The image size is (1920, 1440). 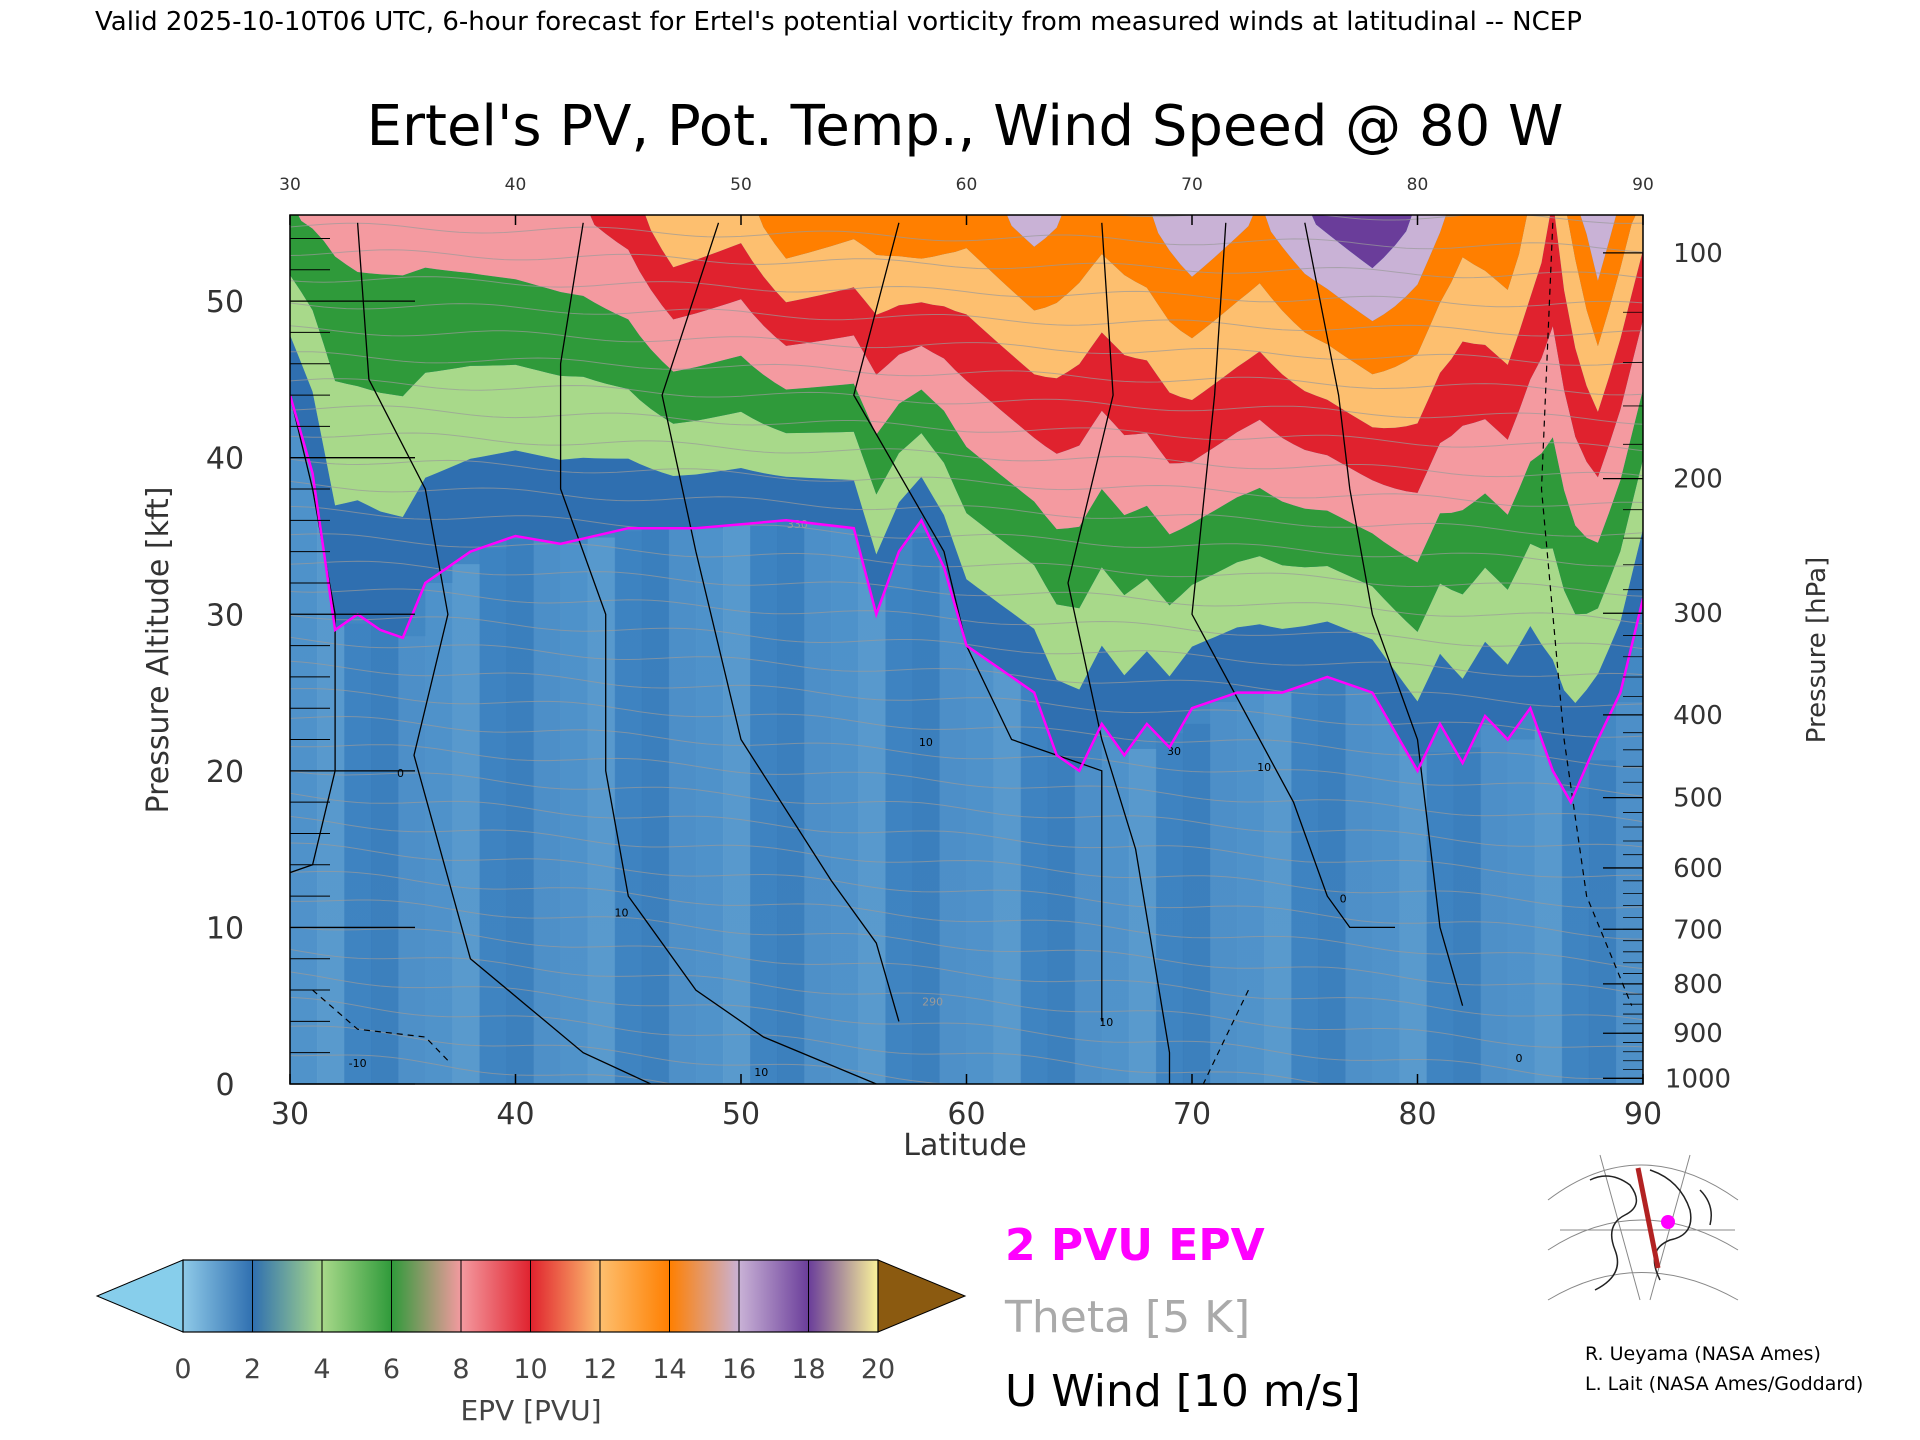 What do you see at coordinates (739, 1369) in the screenshot?
I see `colorbar-tick-label: 16` at bounding box center [739, 1369].